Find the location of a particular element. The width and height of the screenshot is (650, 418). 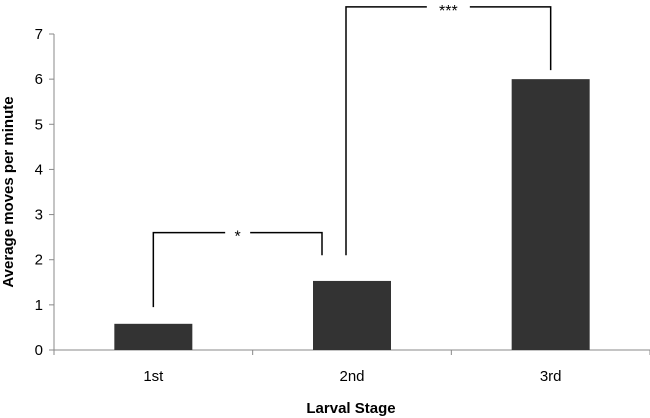

bar-3rd is located at coordinates (550, 215).